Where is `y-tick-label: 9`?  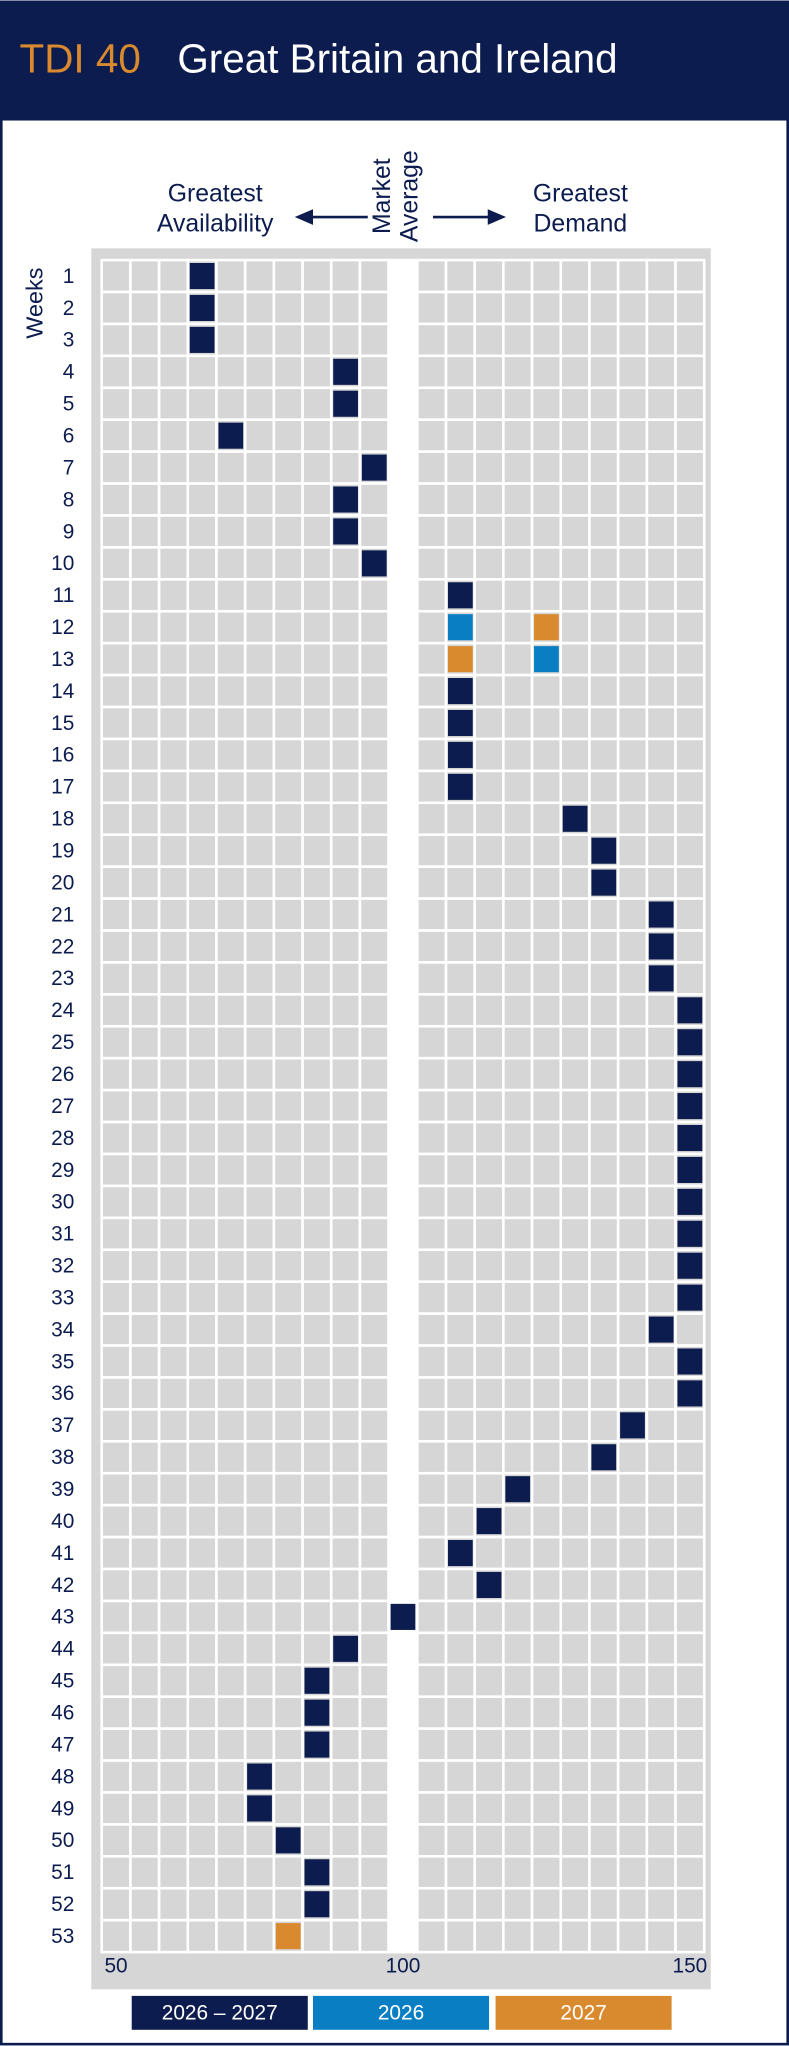
y-tick-label: 9 is located at coordinates (69, 531).